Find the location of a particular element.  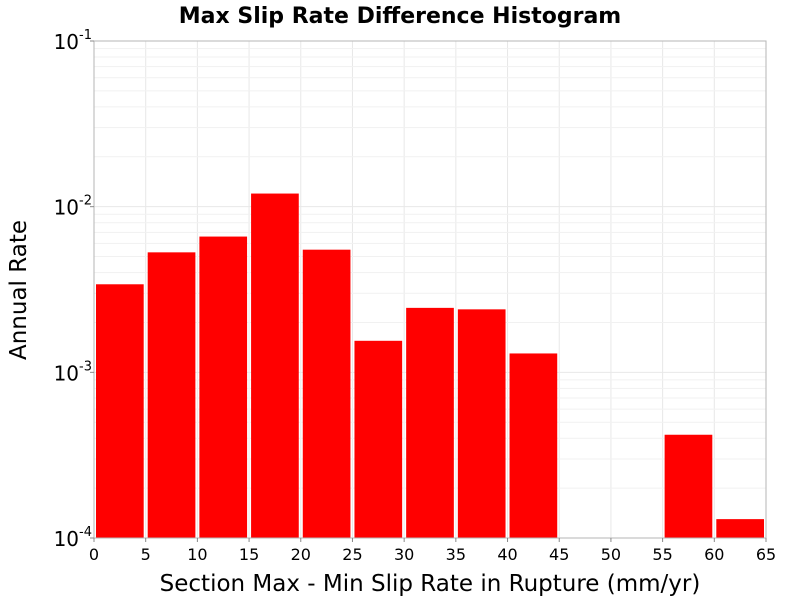

x-tick-label: 40 is located at coordinates (507, 554).